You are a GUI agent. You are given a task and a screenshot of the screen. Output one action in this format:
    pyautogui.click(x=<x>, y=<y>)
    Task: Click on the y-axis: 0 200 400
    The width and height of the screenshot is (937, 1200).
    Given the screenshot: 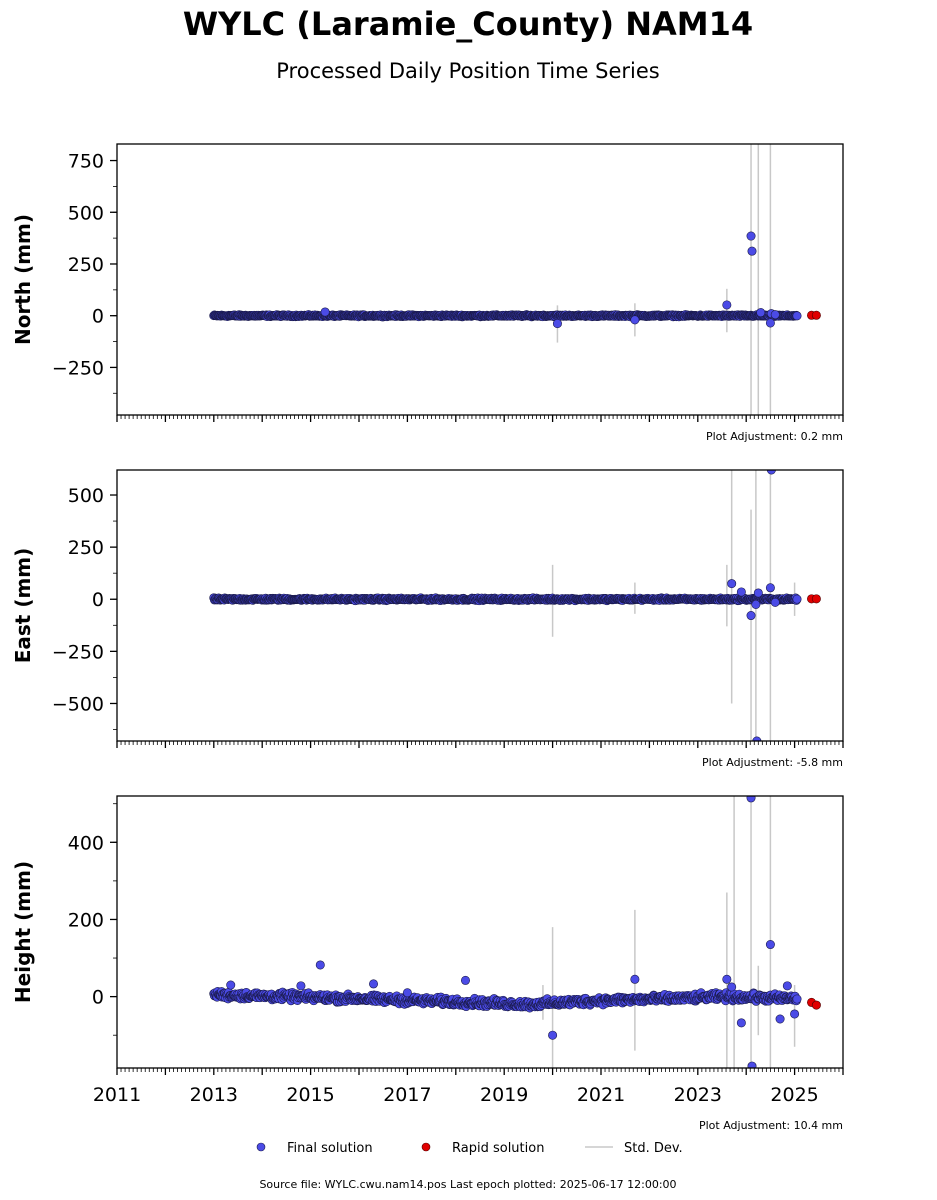 What is the action you would take?
    pyautogui.click(x=92, y=919)
    